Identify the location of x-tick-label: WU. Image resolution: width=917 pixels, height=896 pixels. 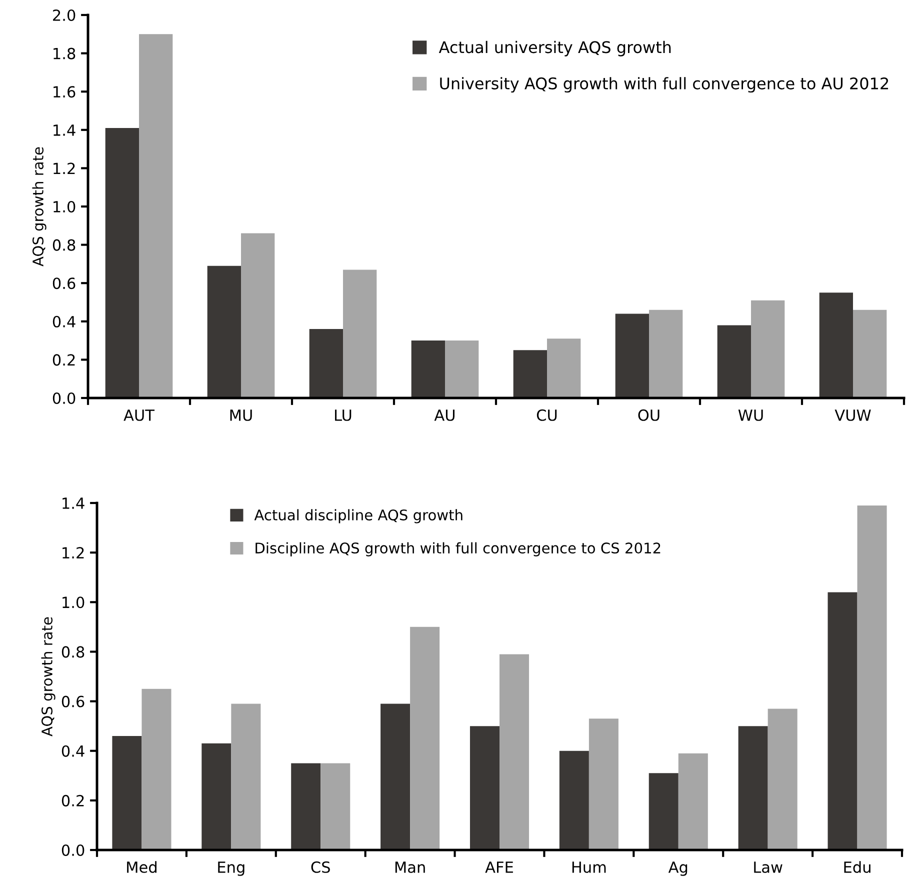
(750, 415).